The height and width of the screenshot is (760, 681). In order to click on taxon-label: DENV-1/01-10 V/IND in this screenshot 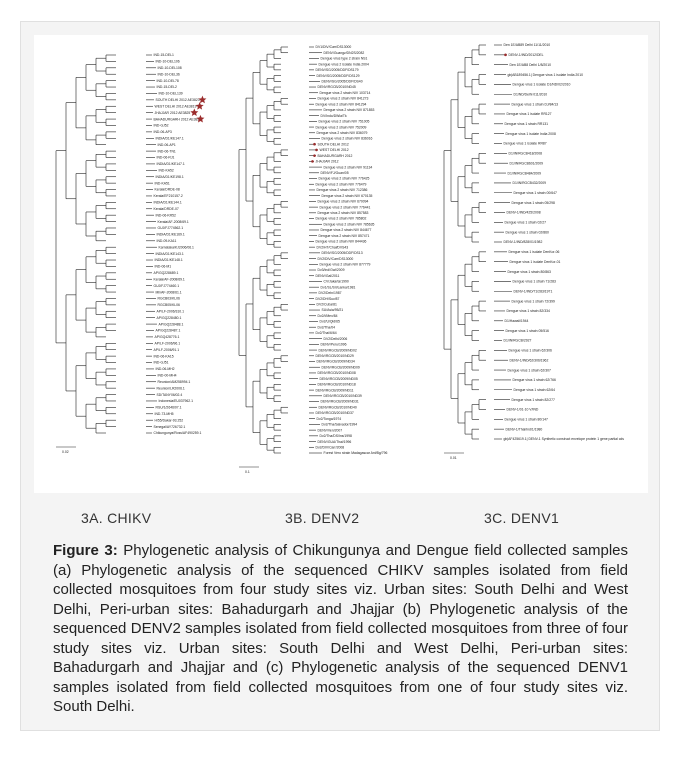, I will do `click(523, 410)`.